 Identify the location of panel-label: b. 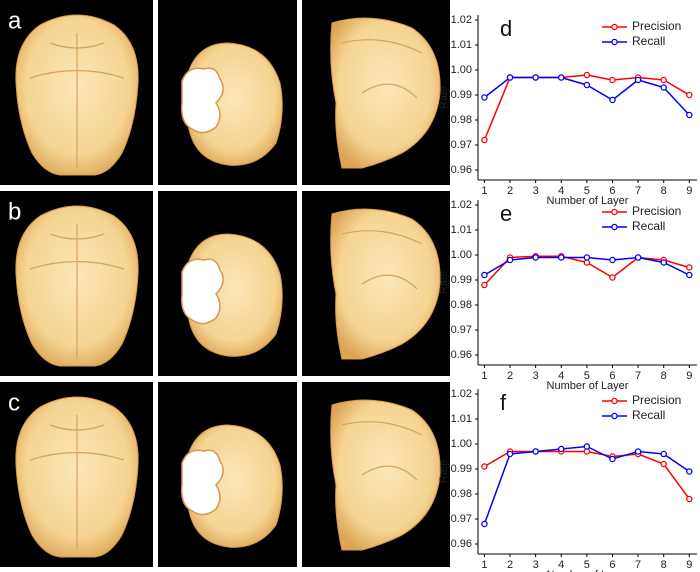
(14, 211).